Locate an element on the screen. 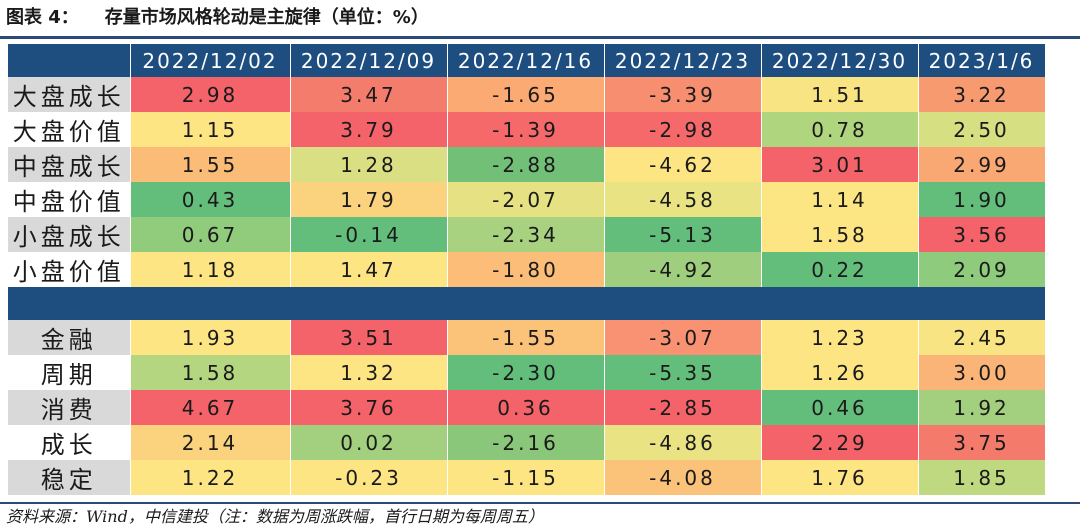 The width and height of the screenshot is (1080, 531). value-cell: 0.22 is located at coordinates (840, 269).